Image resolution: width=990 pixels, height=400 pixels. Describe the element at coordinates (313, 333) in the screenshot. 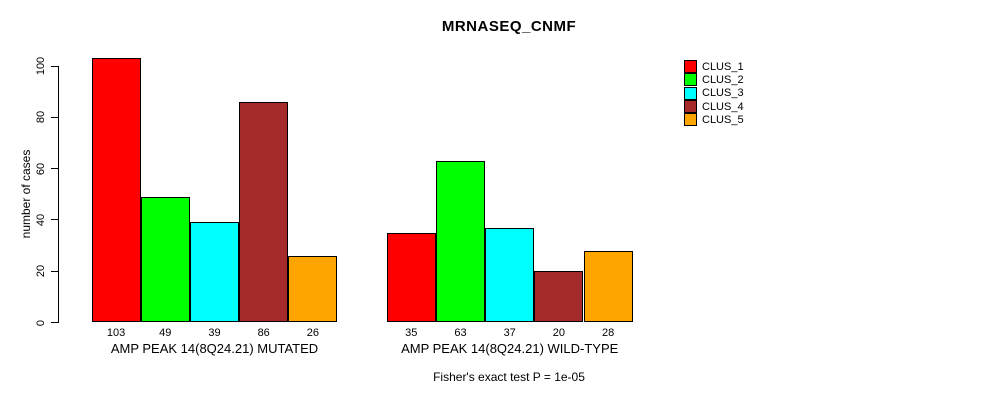

I see `bar-value-label: 26` at that location.